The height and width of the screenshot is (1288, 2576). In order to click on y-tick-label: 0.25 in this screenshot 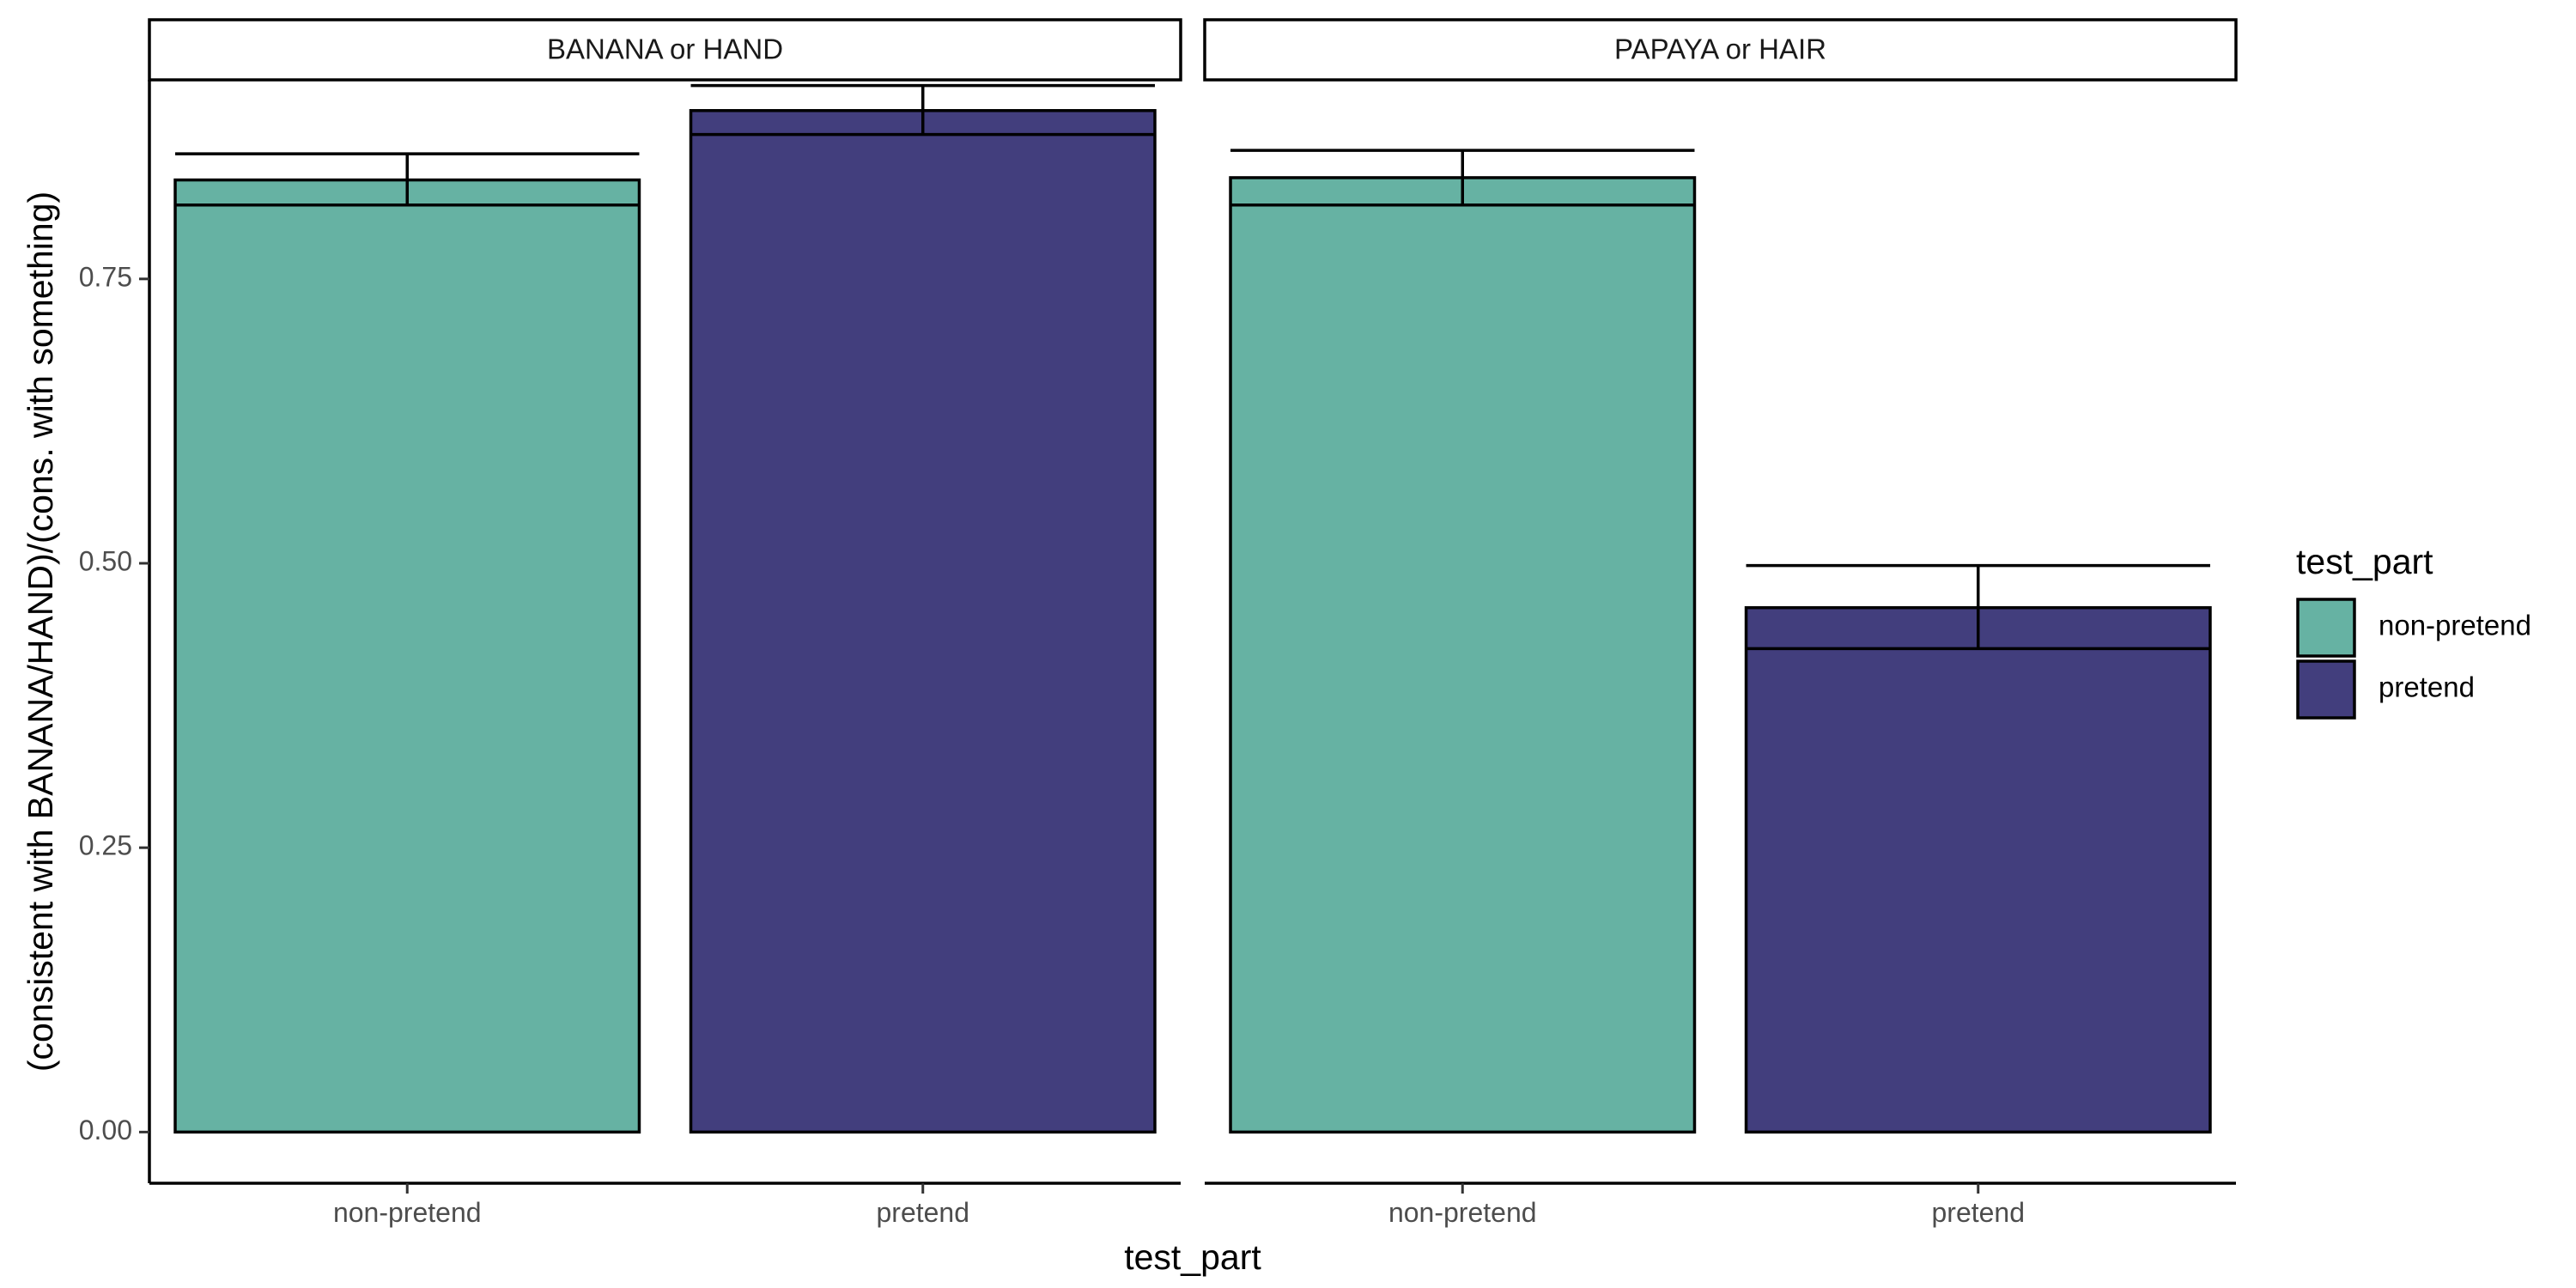, I will do `click(106, 845)`.